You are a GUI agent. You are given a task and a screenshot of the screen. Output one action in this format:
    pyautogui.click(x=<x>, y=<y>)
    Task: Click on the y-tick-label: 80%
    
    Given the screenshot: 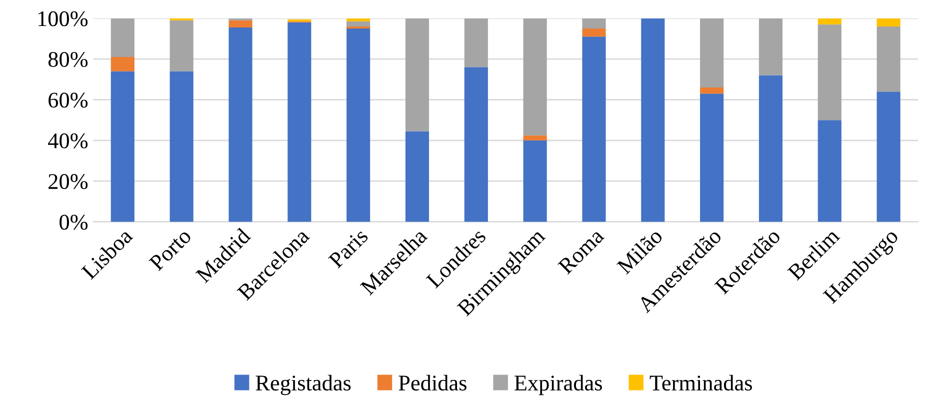 What is the action you would take?
    pyautogui.click(x=68, y=60)
    